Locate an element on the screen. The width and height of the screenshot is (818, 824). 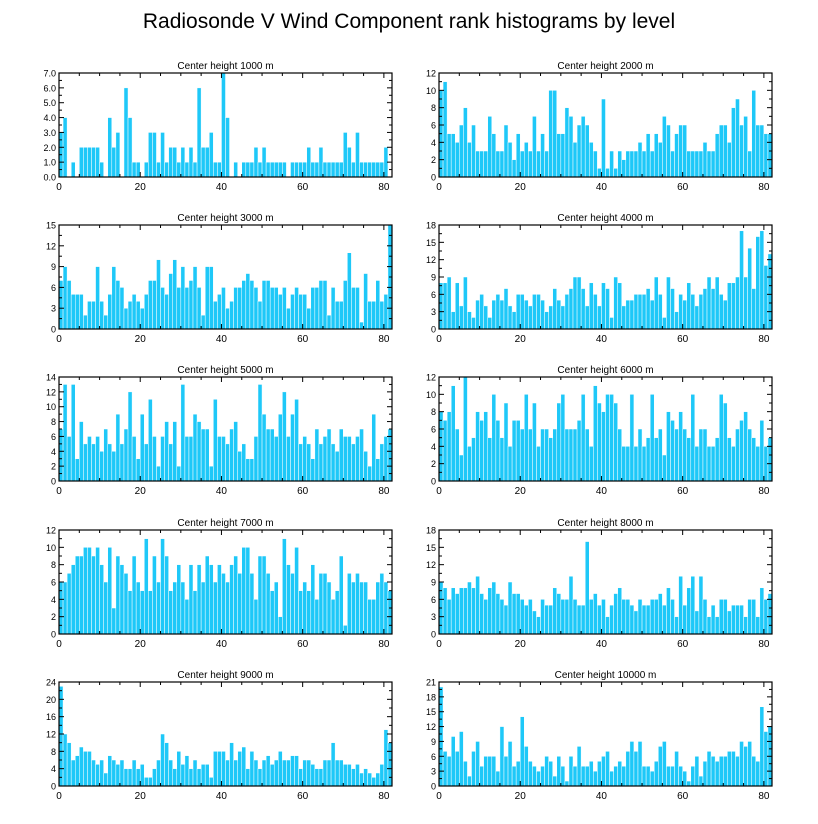
x-tick-label: 80 is located at coordinates (384, 491).